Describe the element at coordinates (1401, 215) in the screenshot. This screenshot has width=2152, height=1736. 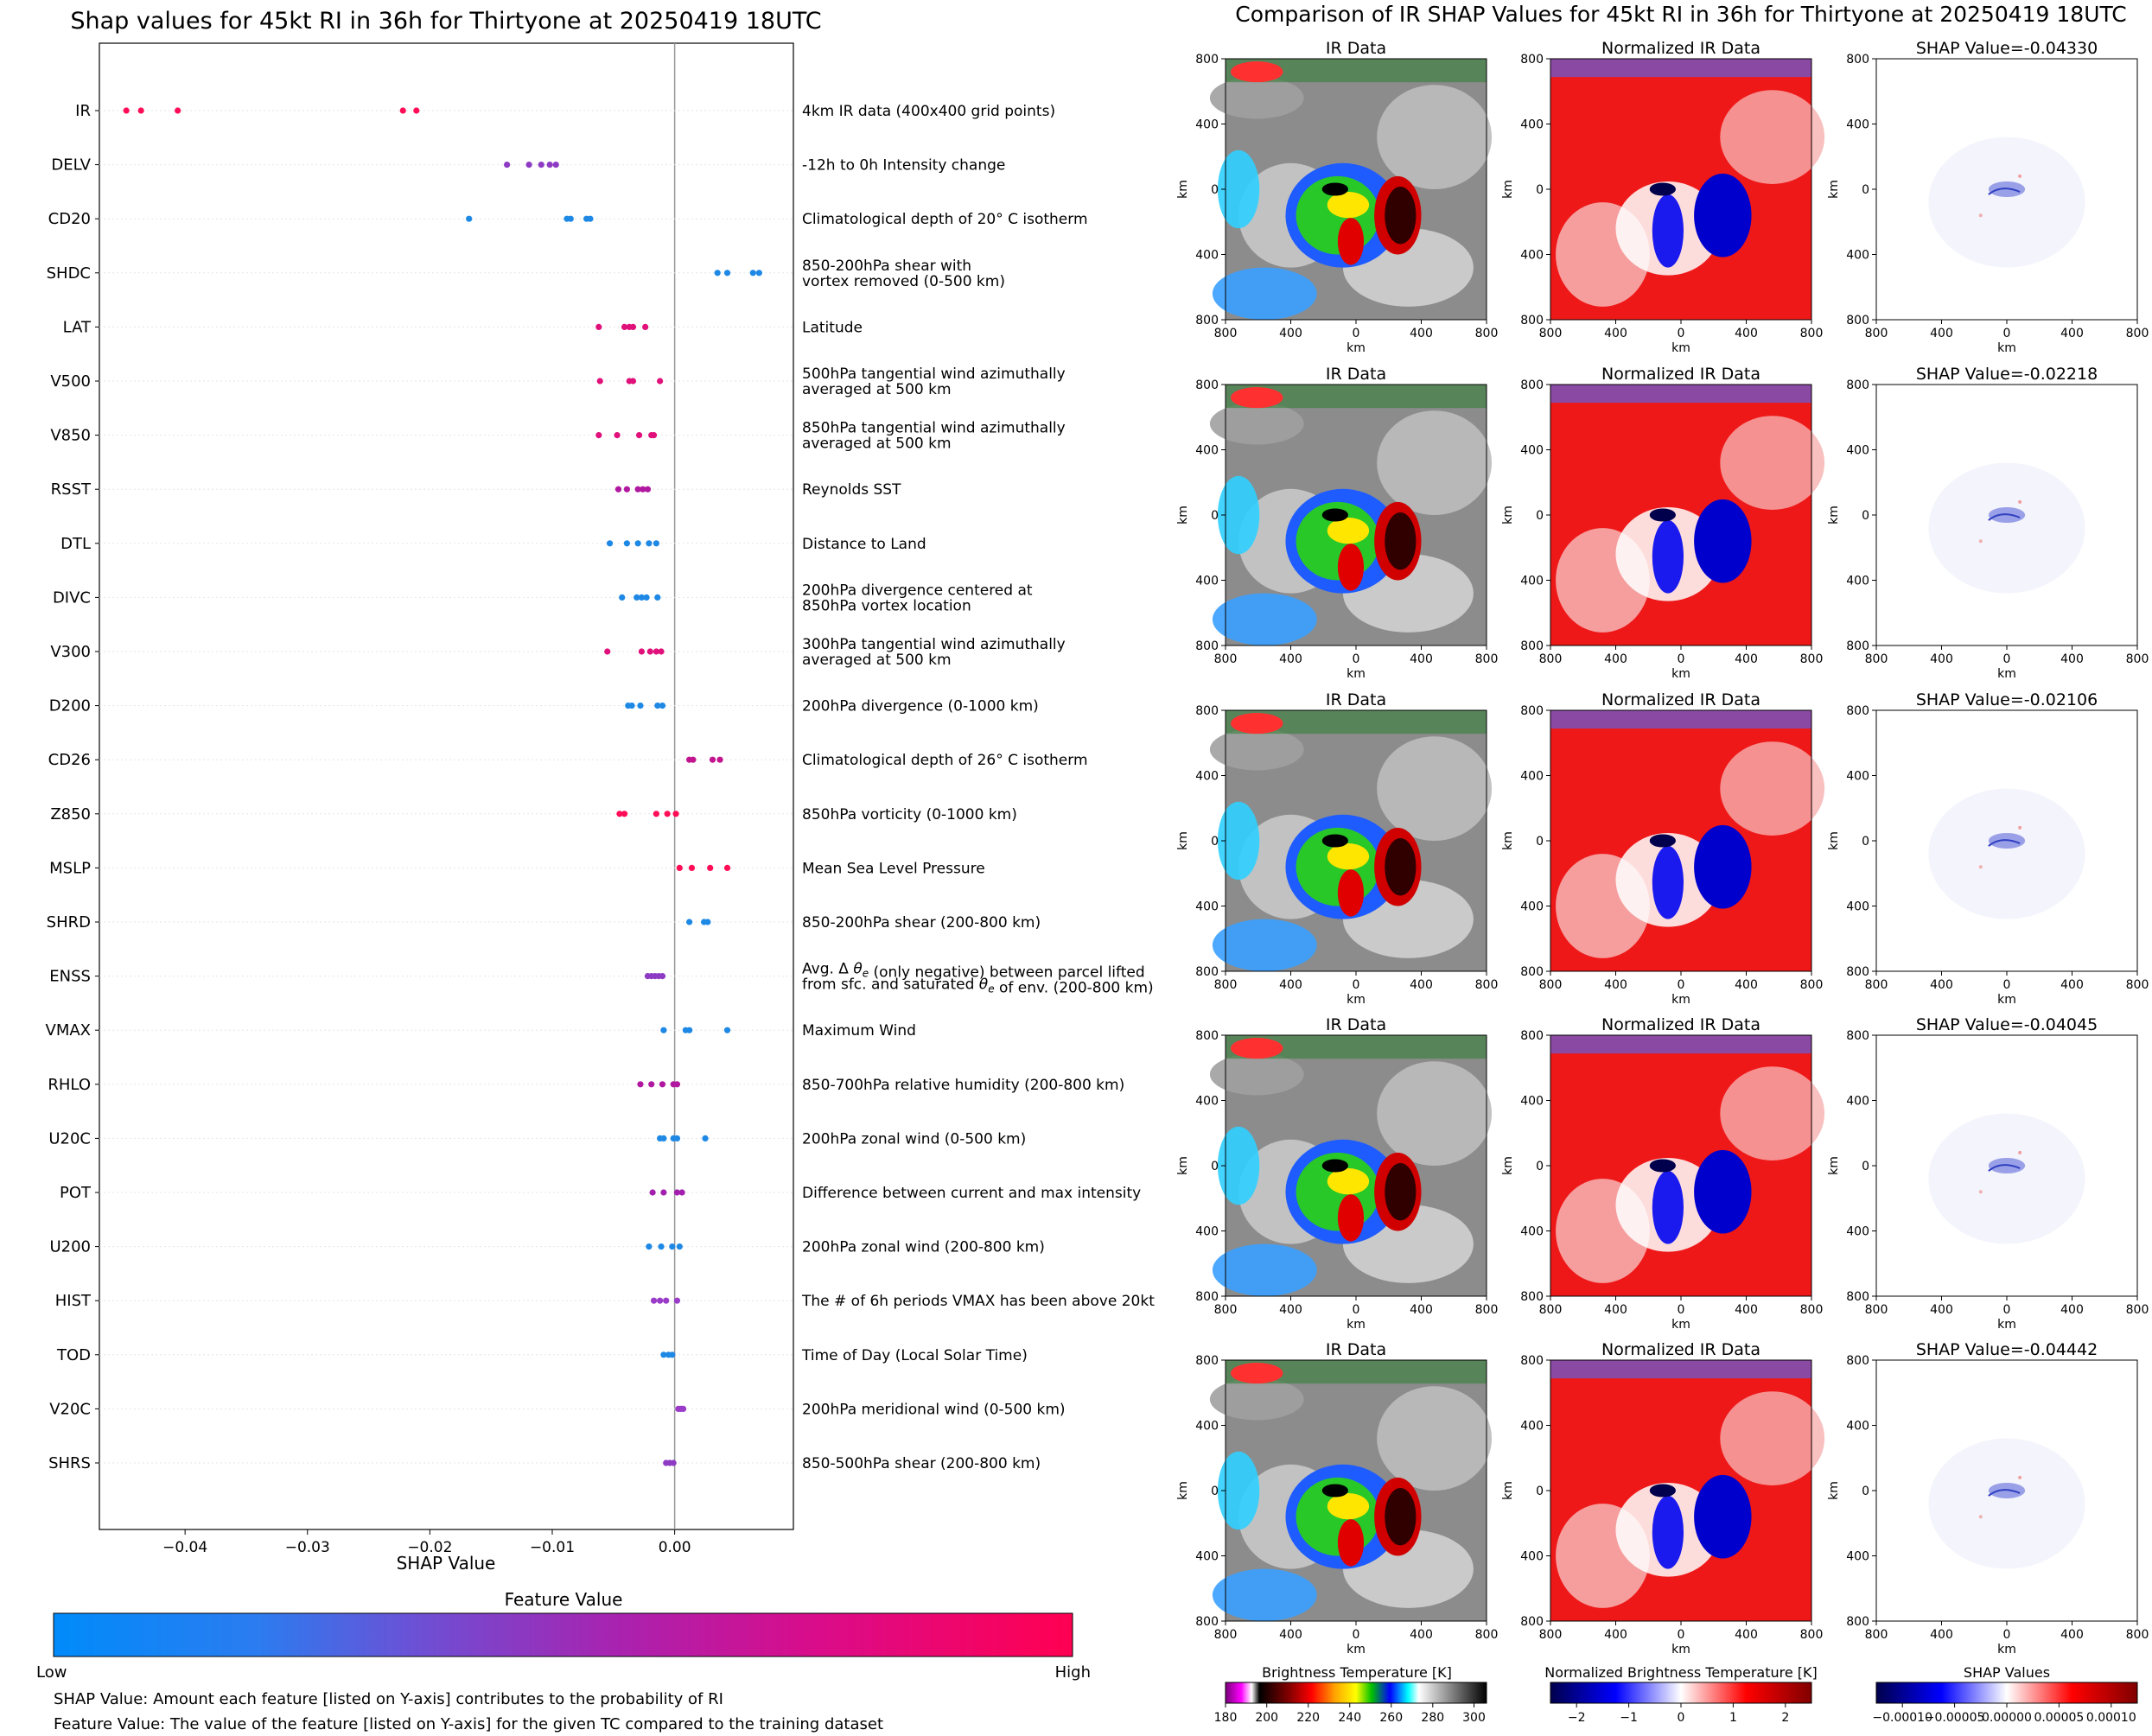
I see `storm-core-dark` at that location.